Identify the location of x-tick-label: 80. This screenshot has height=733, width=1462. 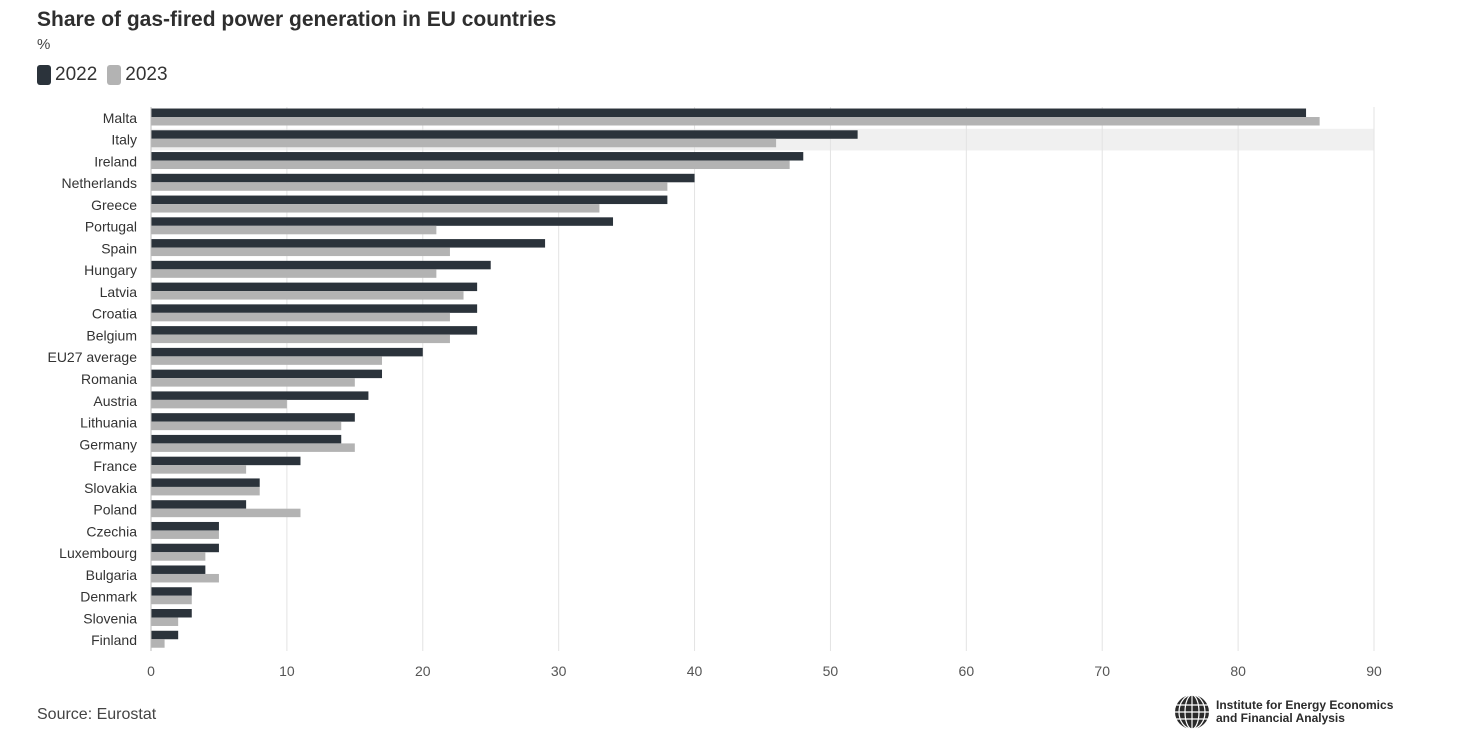
(1238, 671).